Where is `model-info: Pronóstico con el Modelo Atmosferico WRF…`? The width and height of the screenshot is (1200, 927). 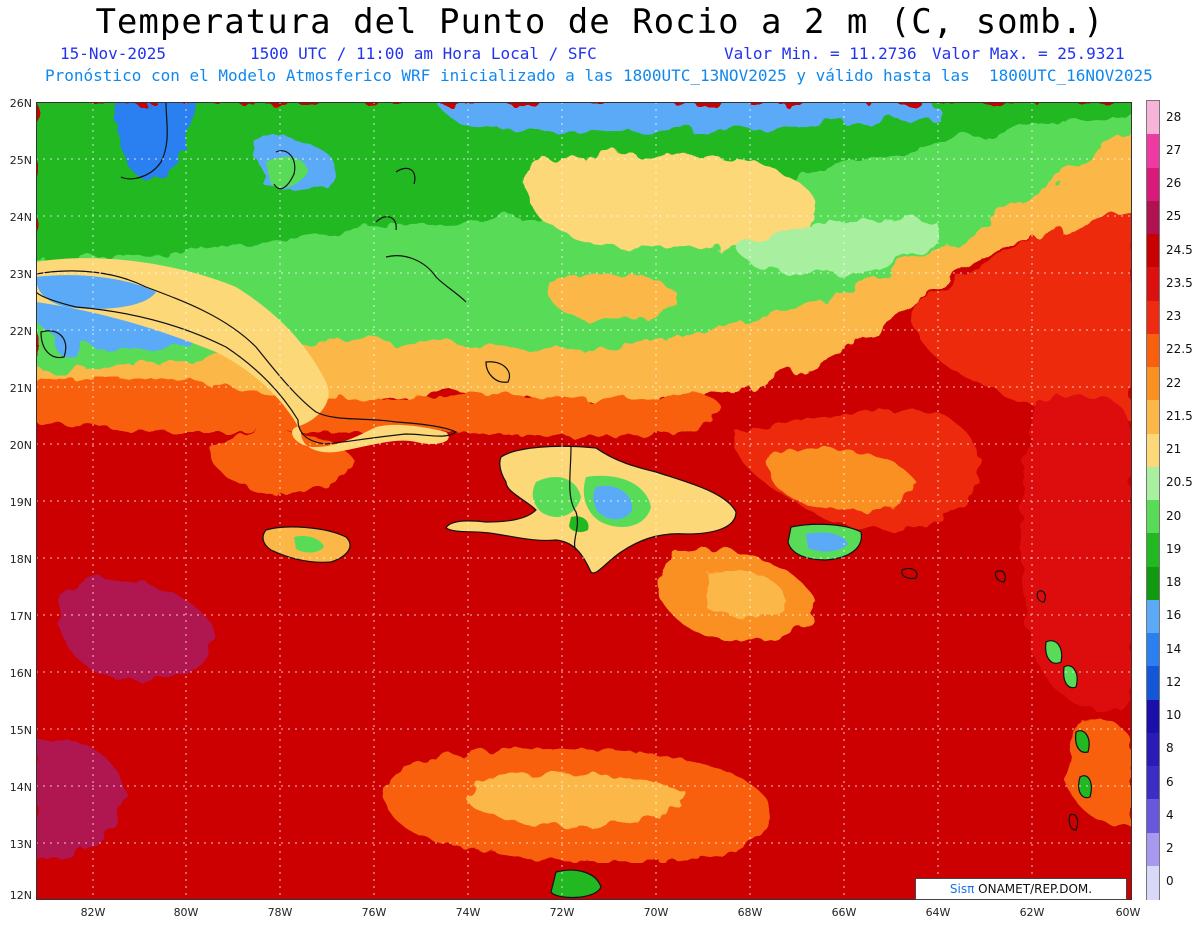 model-info: Pronóstico con el Modelo Atmosferico WRF… is located at coordinates (599, 75).